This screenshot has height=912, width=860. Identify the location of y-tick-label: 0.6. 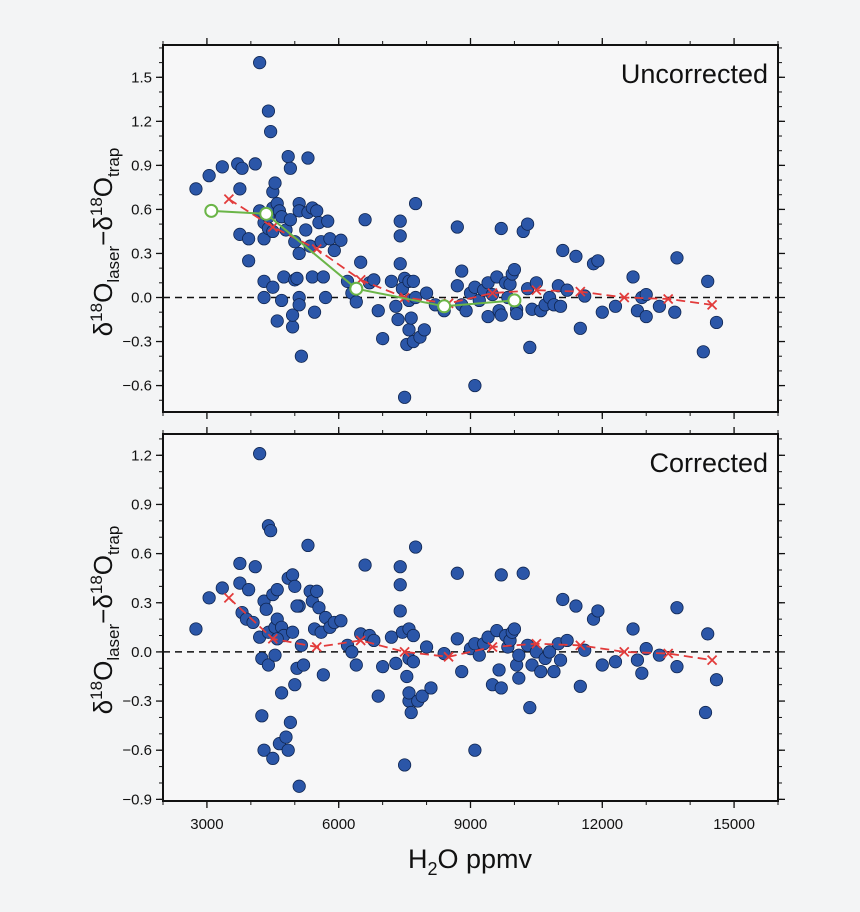
(141, 209).